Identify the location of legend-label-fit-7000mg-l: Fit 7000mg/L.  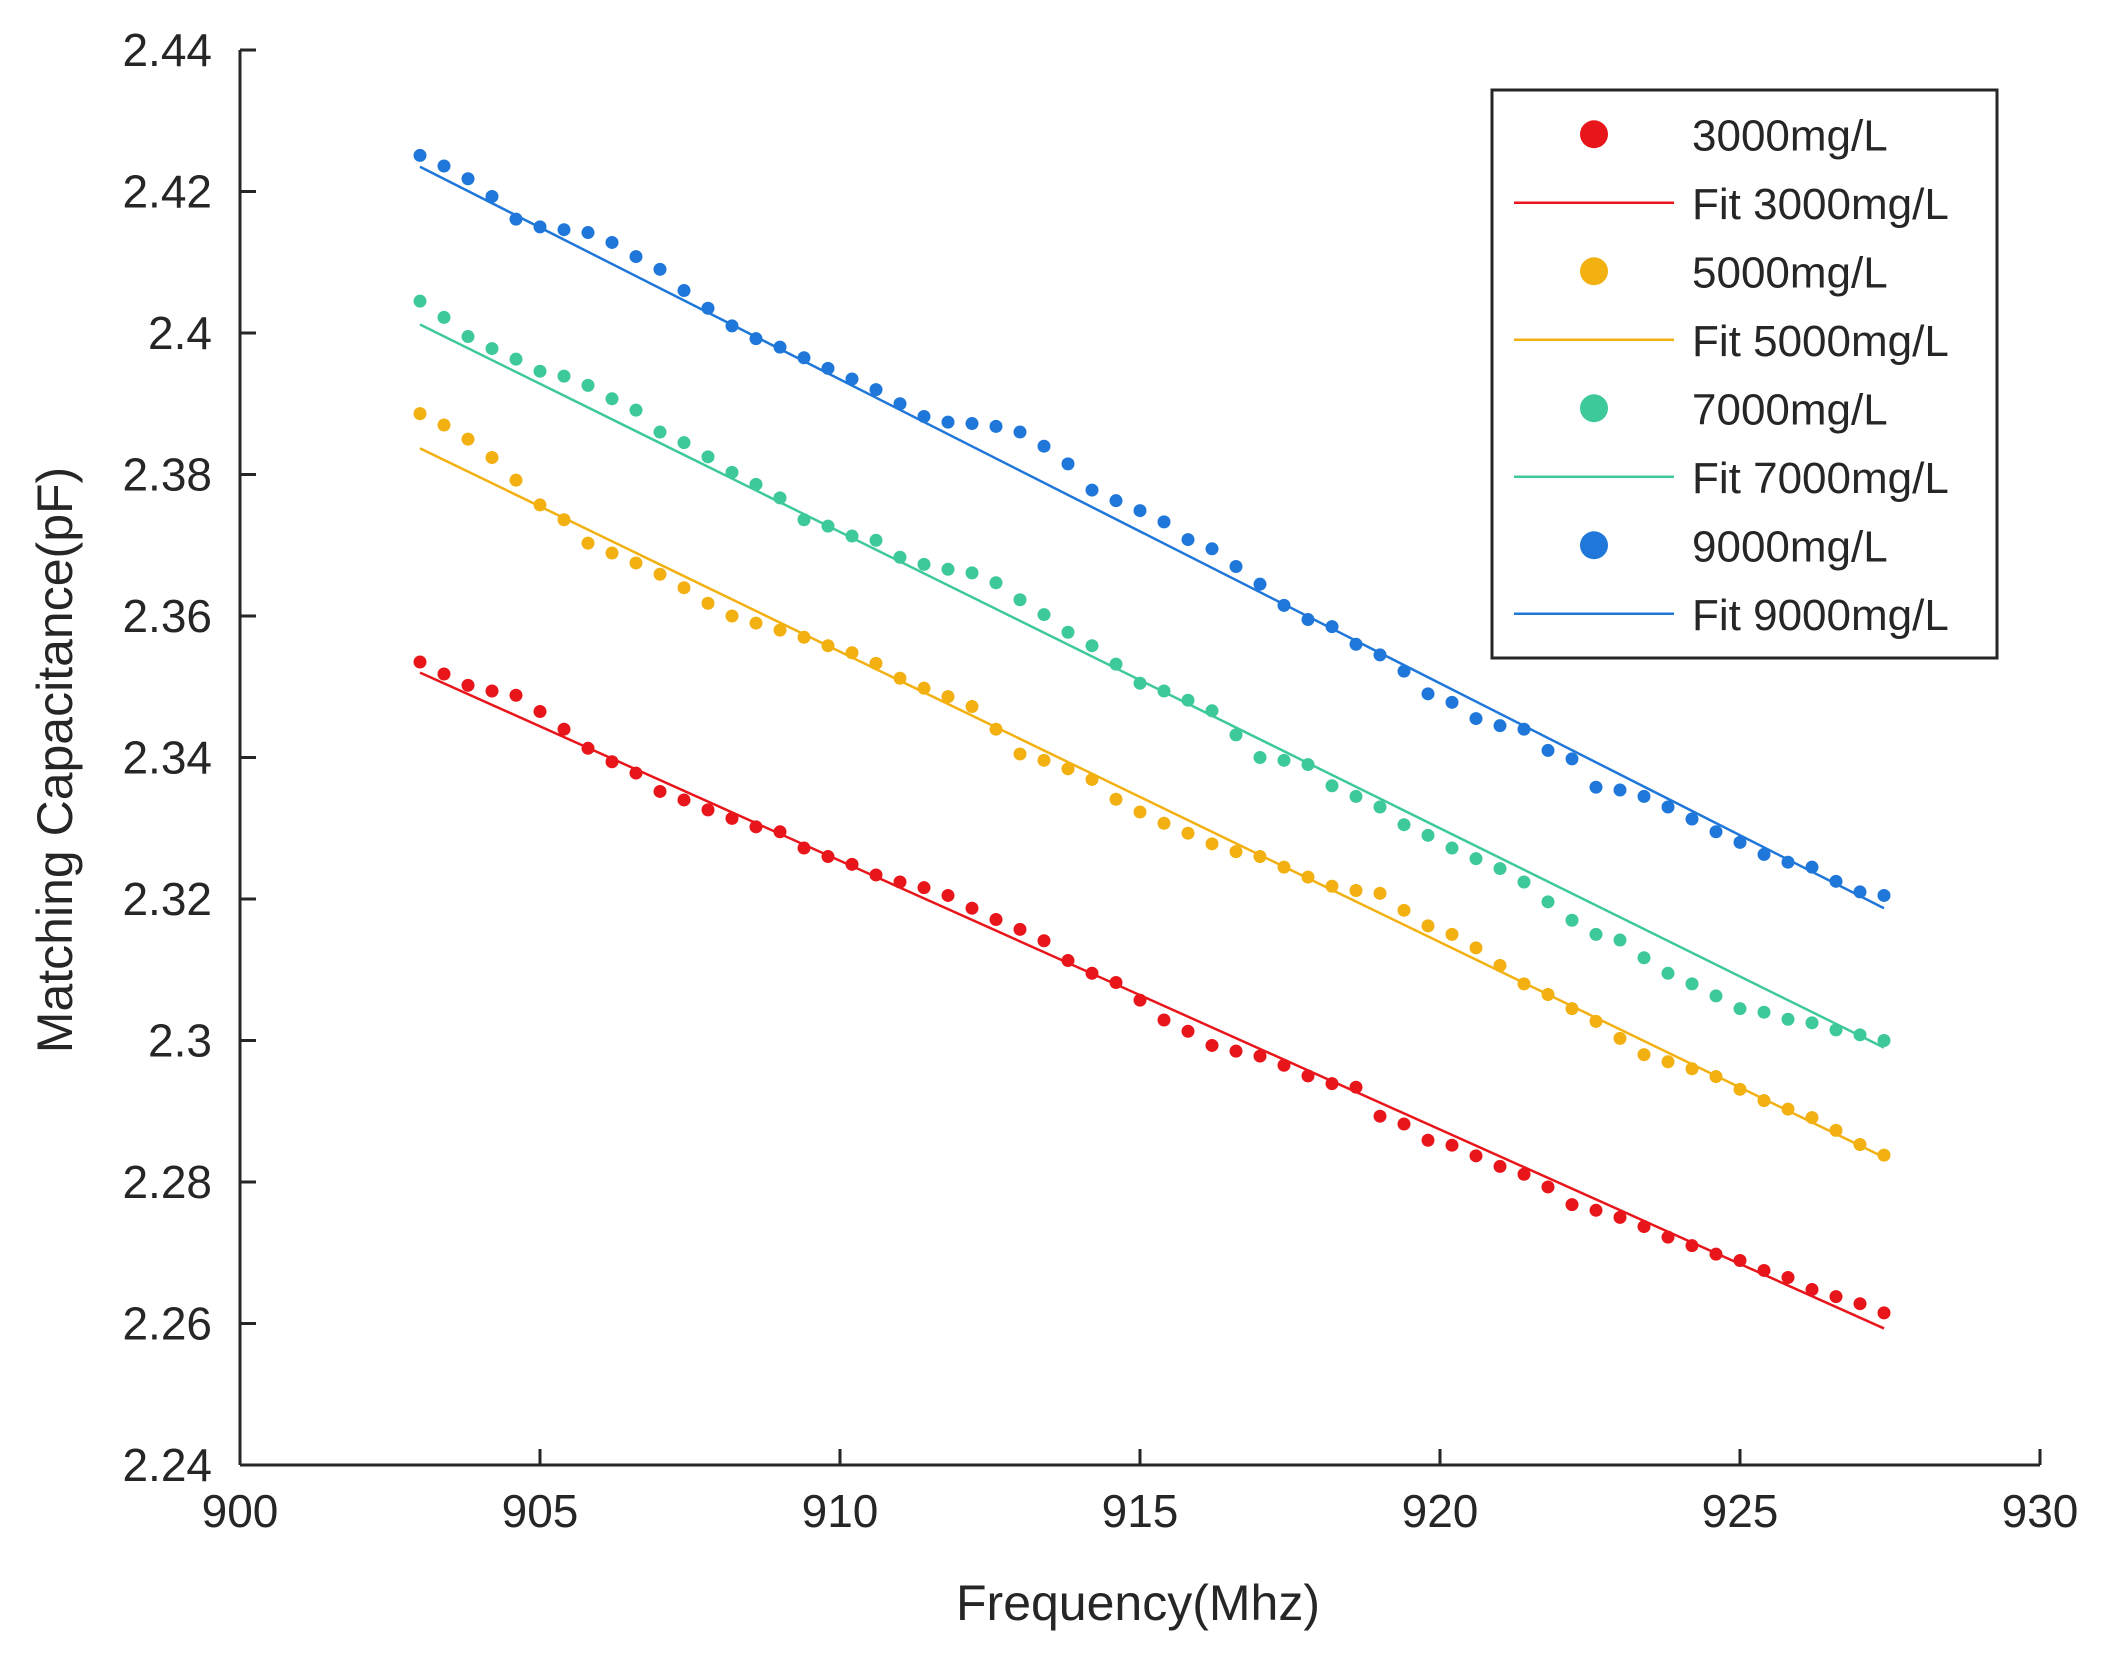
(1820, 478).